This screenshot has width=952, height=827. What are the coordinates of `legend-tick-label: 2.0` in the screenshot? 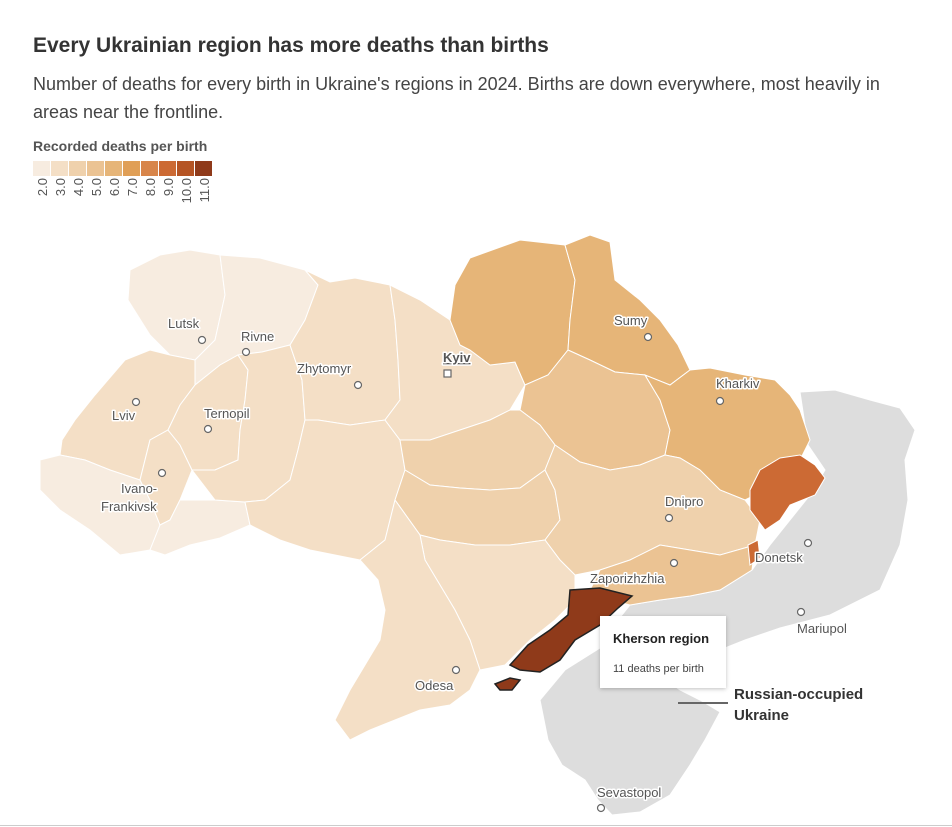 It's located at (43, 187).